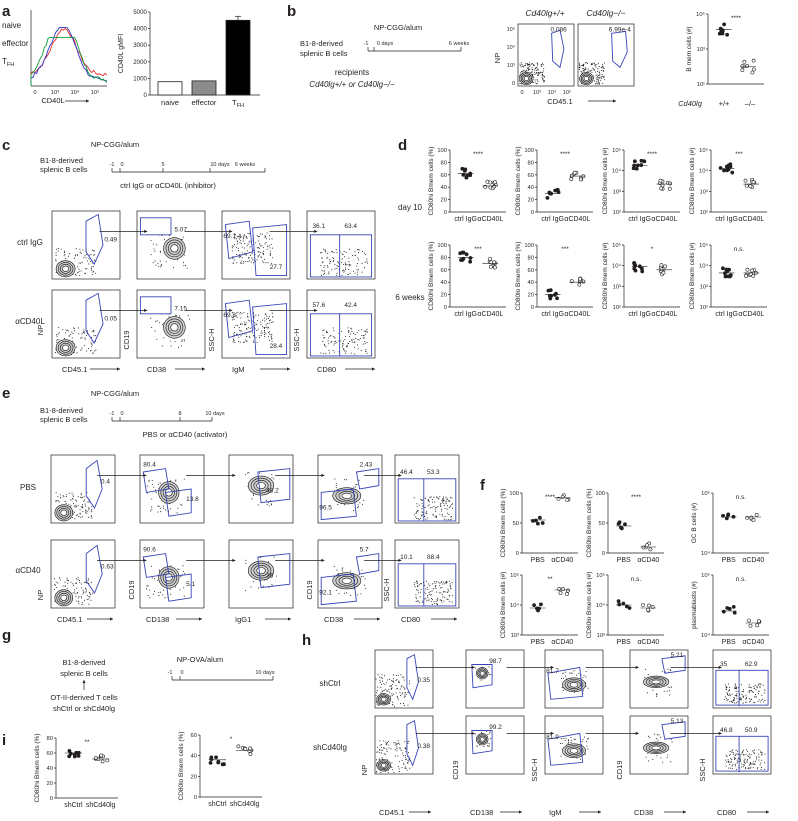 The width and height of the screenshot is (798, 821). What do you see at coordinates (701, 85) in the screenshot?
I see `y-tick-label: 10¹` at bounding box center [701, 85].